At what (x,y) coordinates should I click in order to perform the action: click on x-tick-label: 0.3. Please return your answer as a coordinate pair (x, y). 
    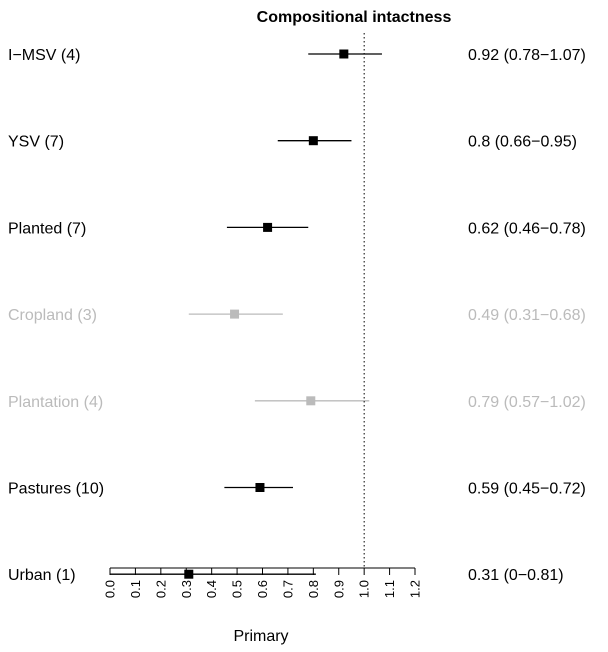
    Looking at the image, I should click on (186, 589).